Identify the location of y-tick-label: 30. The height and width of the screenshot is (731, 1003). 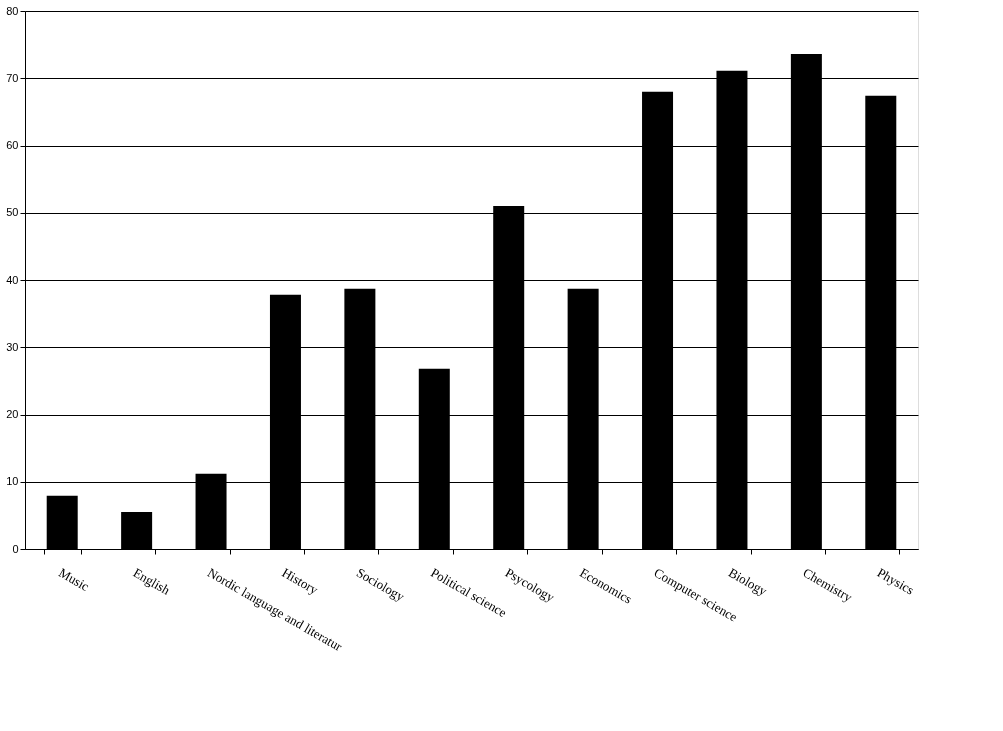
(12, 346).